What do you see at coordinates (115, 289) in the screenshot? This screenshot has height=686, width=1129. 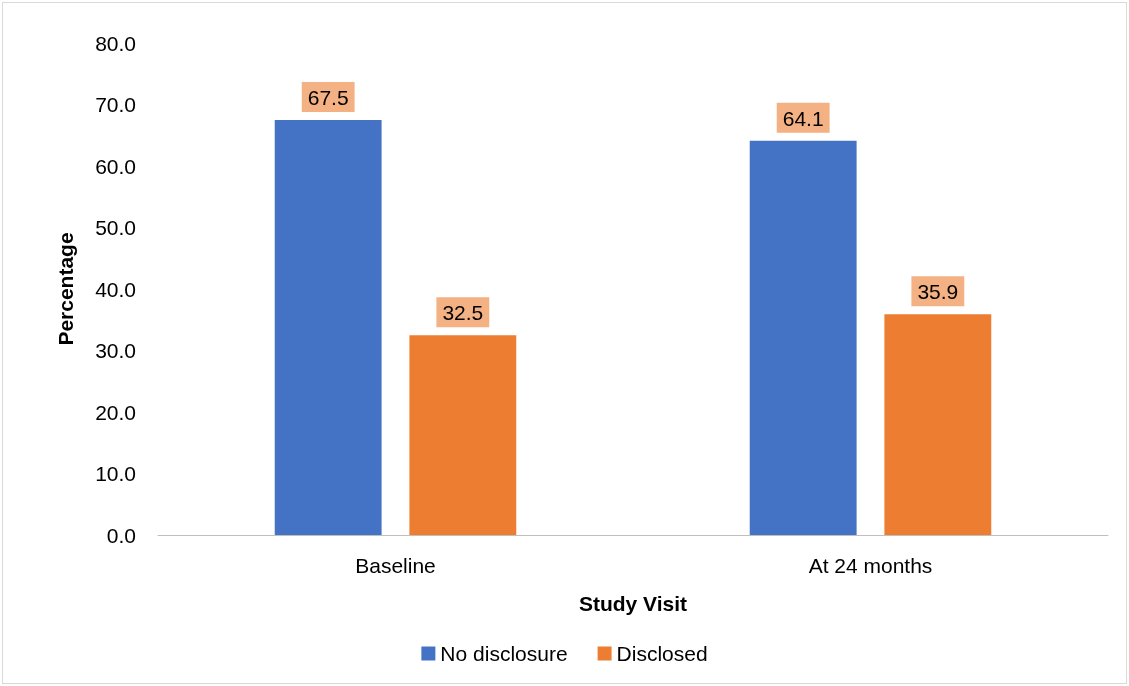 I see `y-tick-label: 40.0` at bounding box center [115, 289].